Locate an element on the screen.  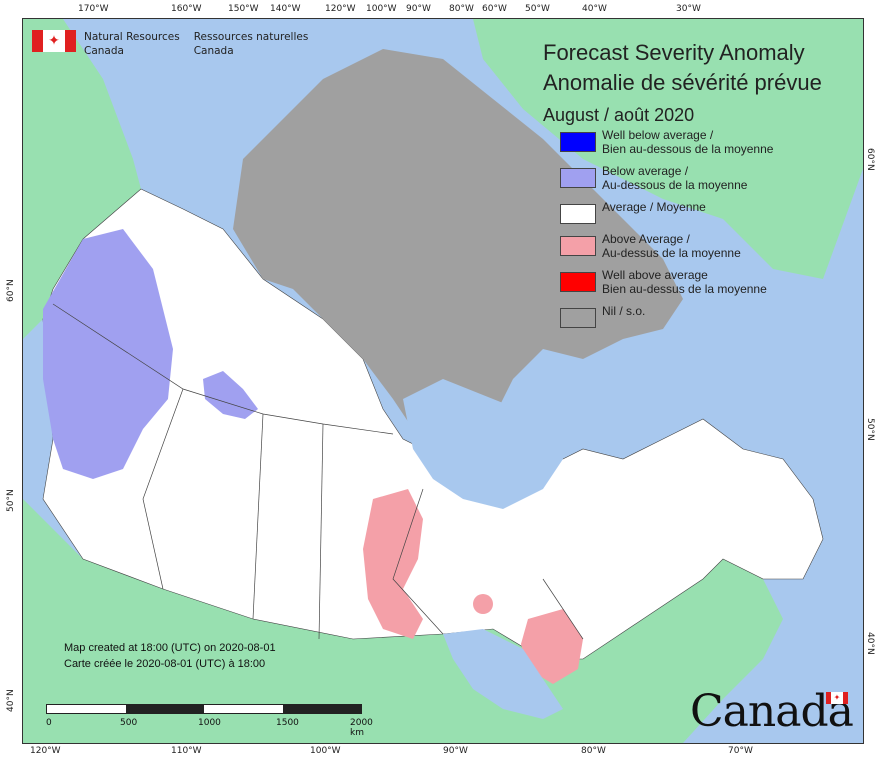
longitude-label: 150°W is located at coordinates (243, 9).